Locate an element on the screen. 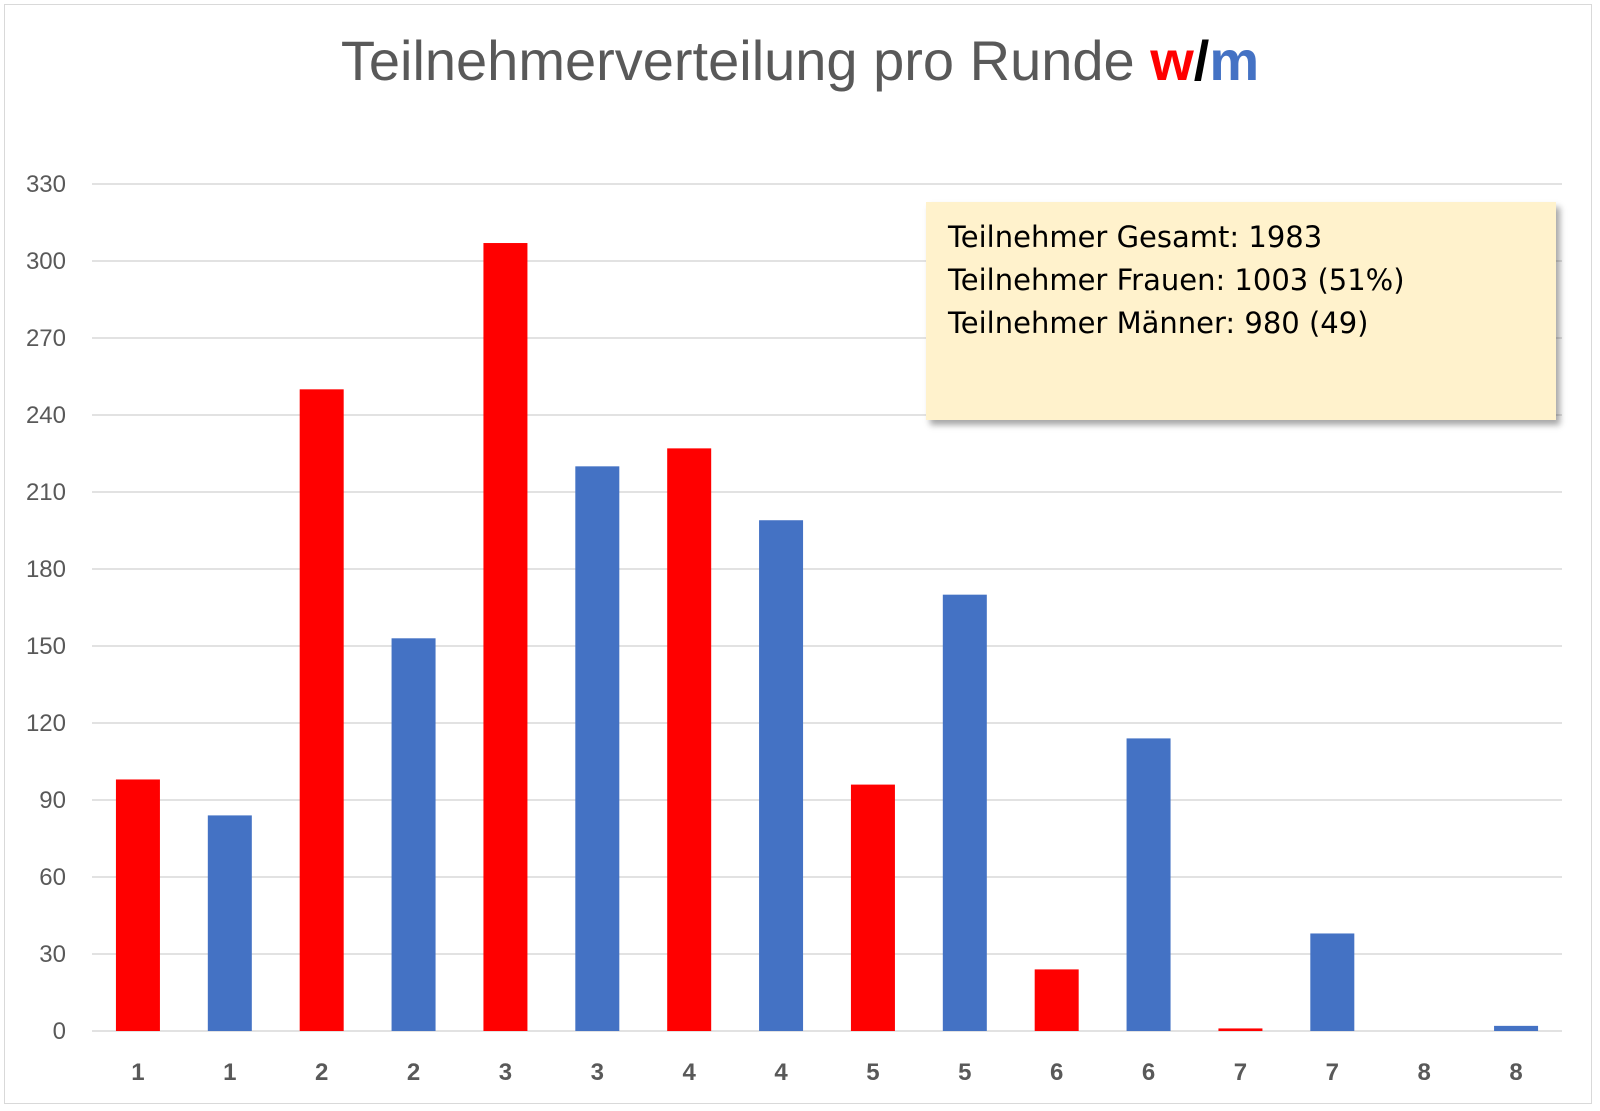 This screenshot has height=1111, width=1600. y-tick-label: 0 is located at coordinates (59, 1031).